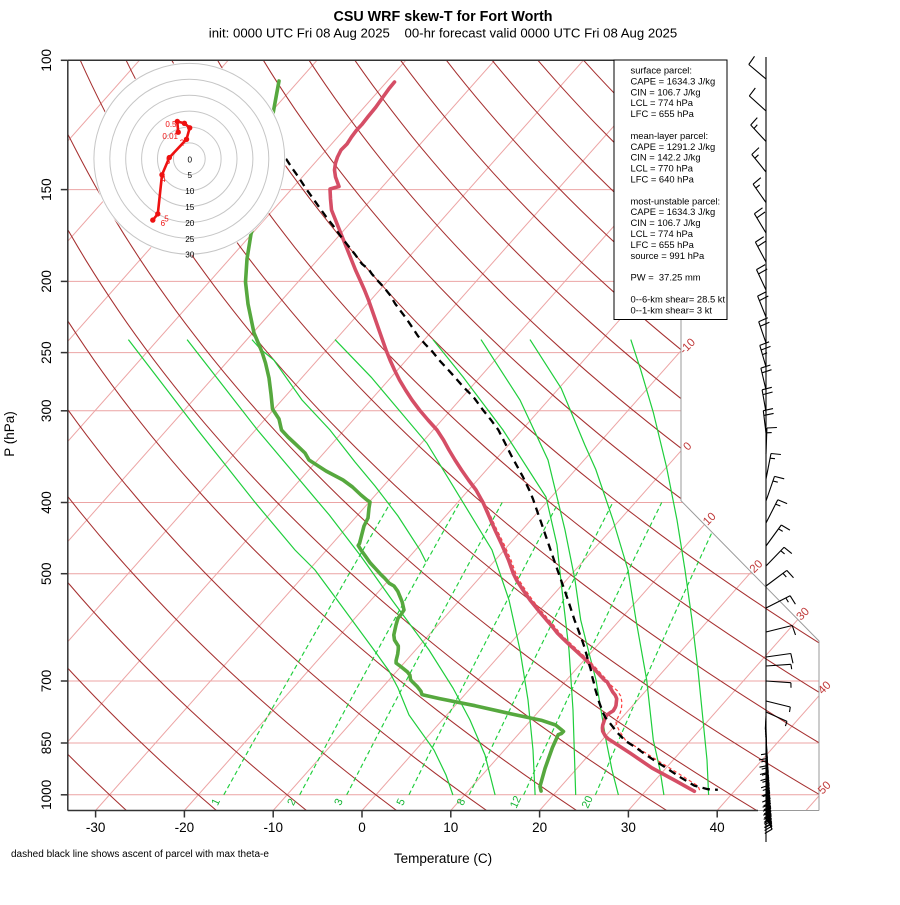 This screenshot has height=905, width=900. I want to click on svg-text: most-unstable parcel:, so click(676, 200).